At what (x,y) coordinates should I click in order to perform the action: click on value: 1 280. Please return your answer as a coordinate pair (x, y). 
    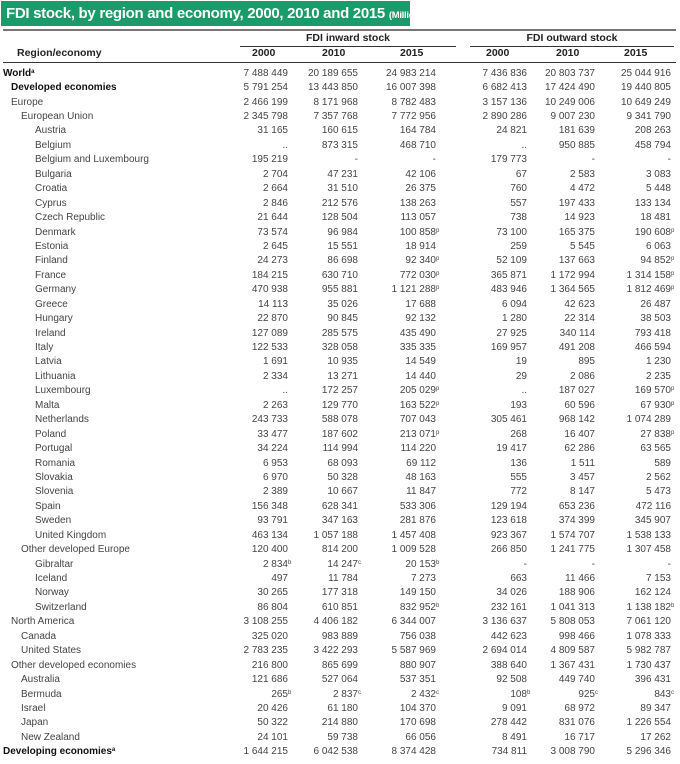
    Looking at the image, I should click on (514, 319).